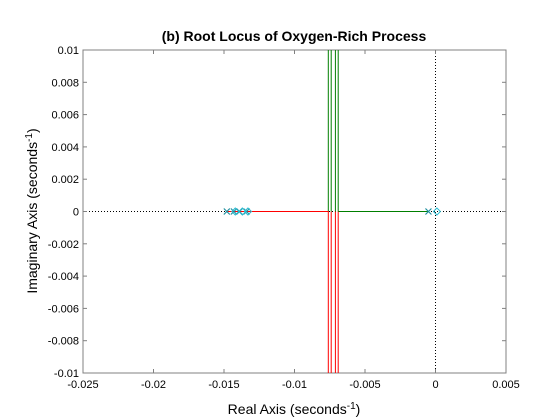 The image size is (560, 420). Describe the element at coordinates (66, 374) in the screenshot. I see `y-tick-label-10: -0.01` at that location.